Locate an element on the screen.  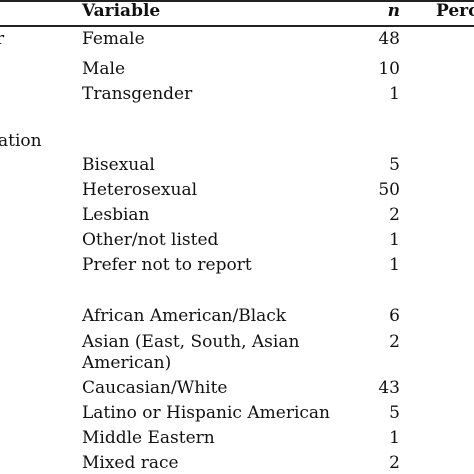
row-variable: Latino or Hispanic American is located at coordinates (206, 413).